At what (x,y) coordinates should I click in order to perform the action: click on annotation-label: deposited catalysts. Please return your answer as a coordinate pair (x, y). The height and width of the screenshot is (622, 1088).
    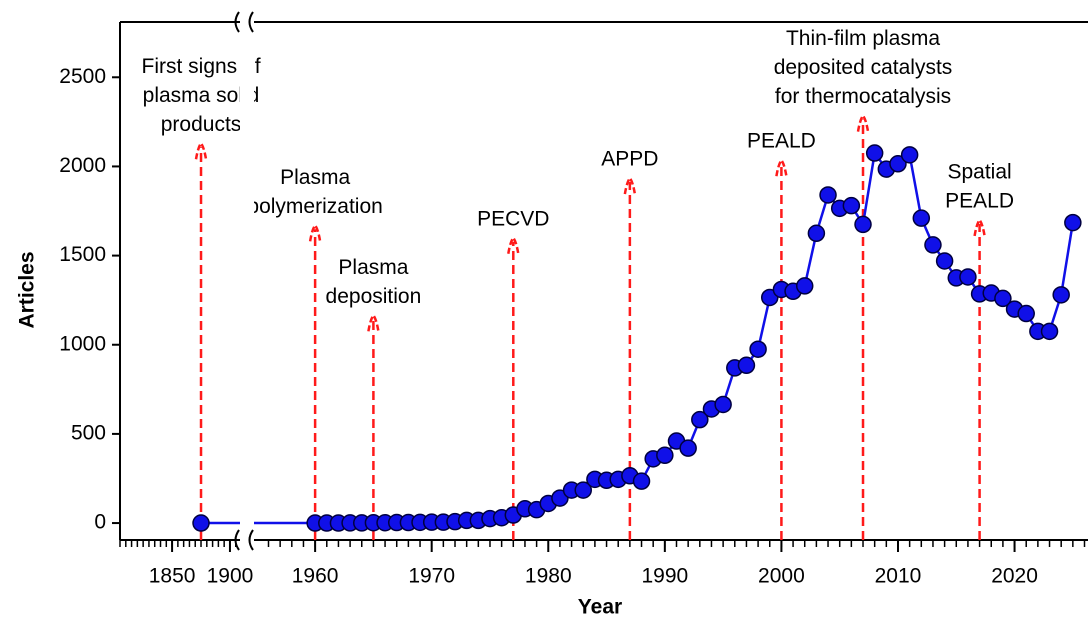
    Looking at the image, I should click on (863, 67).